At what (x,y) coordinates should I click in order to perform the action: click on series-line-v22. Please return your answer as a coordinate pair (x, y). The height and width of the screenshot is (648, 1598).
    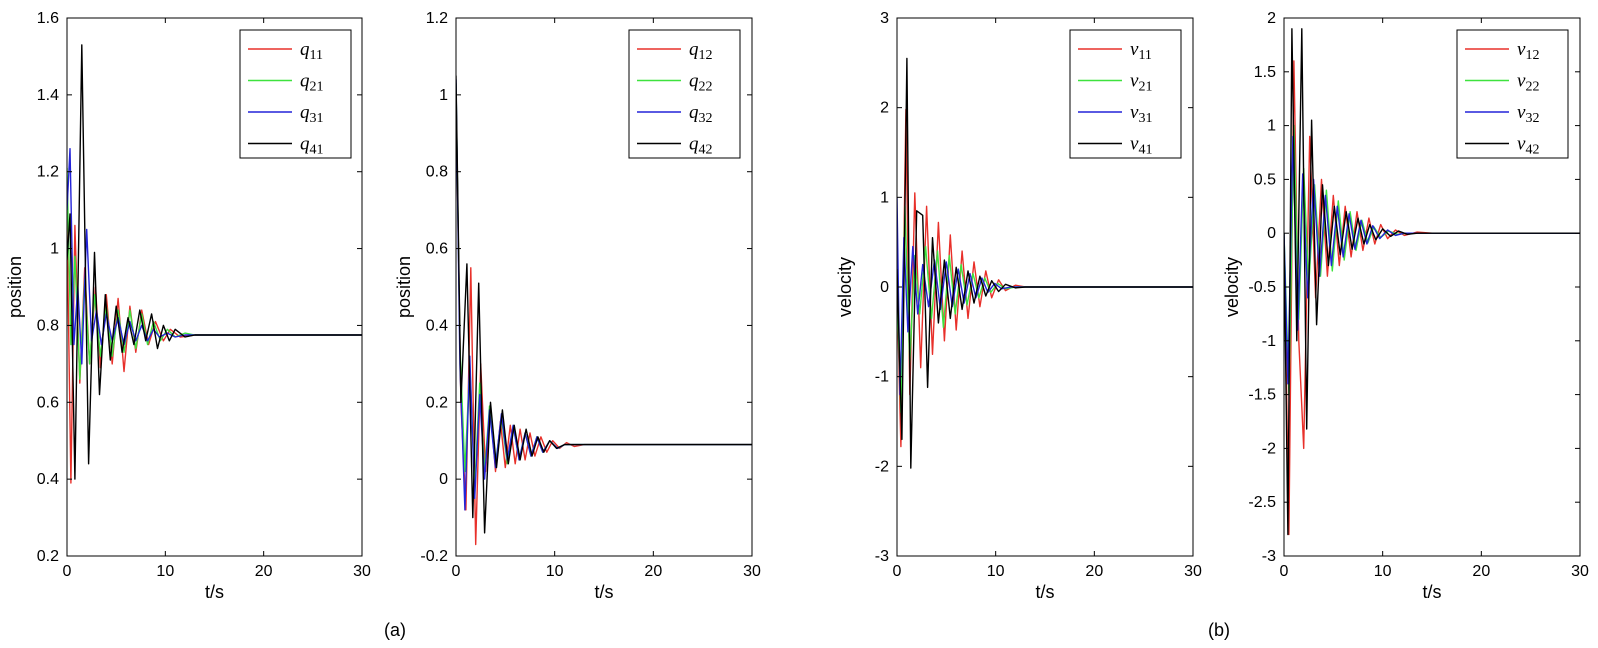
    Looking at the image, I should click on (1432, 260).